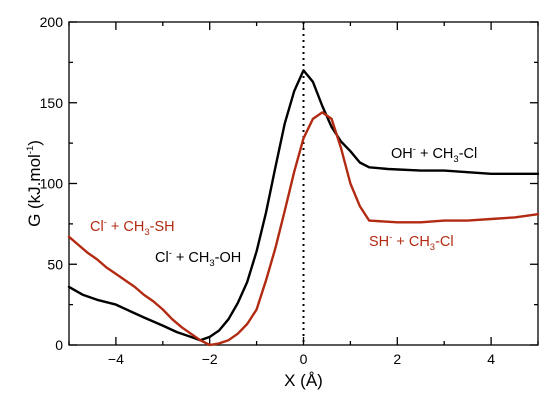  What do you see at coordinates (210, 359) in the screenshot?
I see `x-tick-label: −2` at bounding box center [210, 359].